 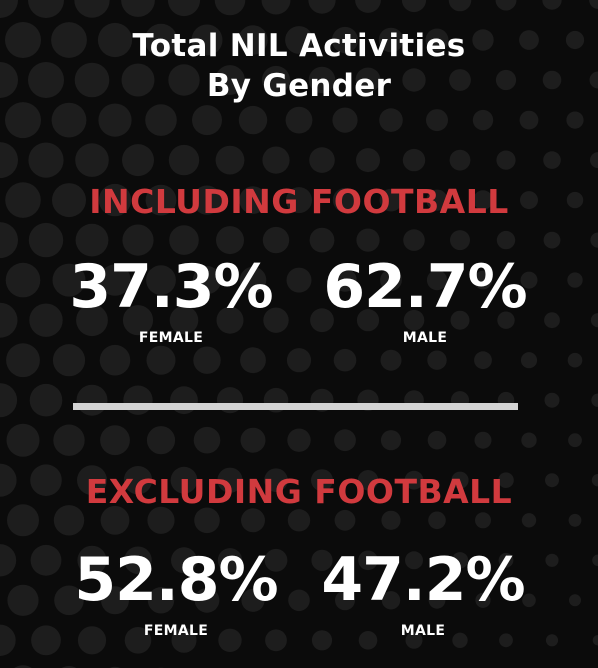 What do you see at coordinates (425, 287) in the screenshot?
I see `stat-value: 62.7%` at bounding box center [425, 287].